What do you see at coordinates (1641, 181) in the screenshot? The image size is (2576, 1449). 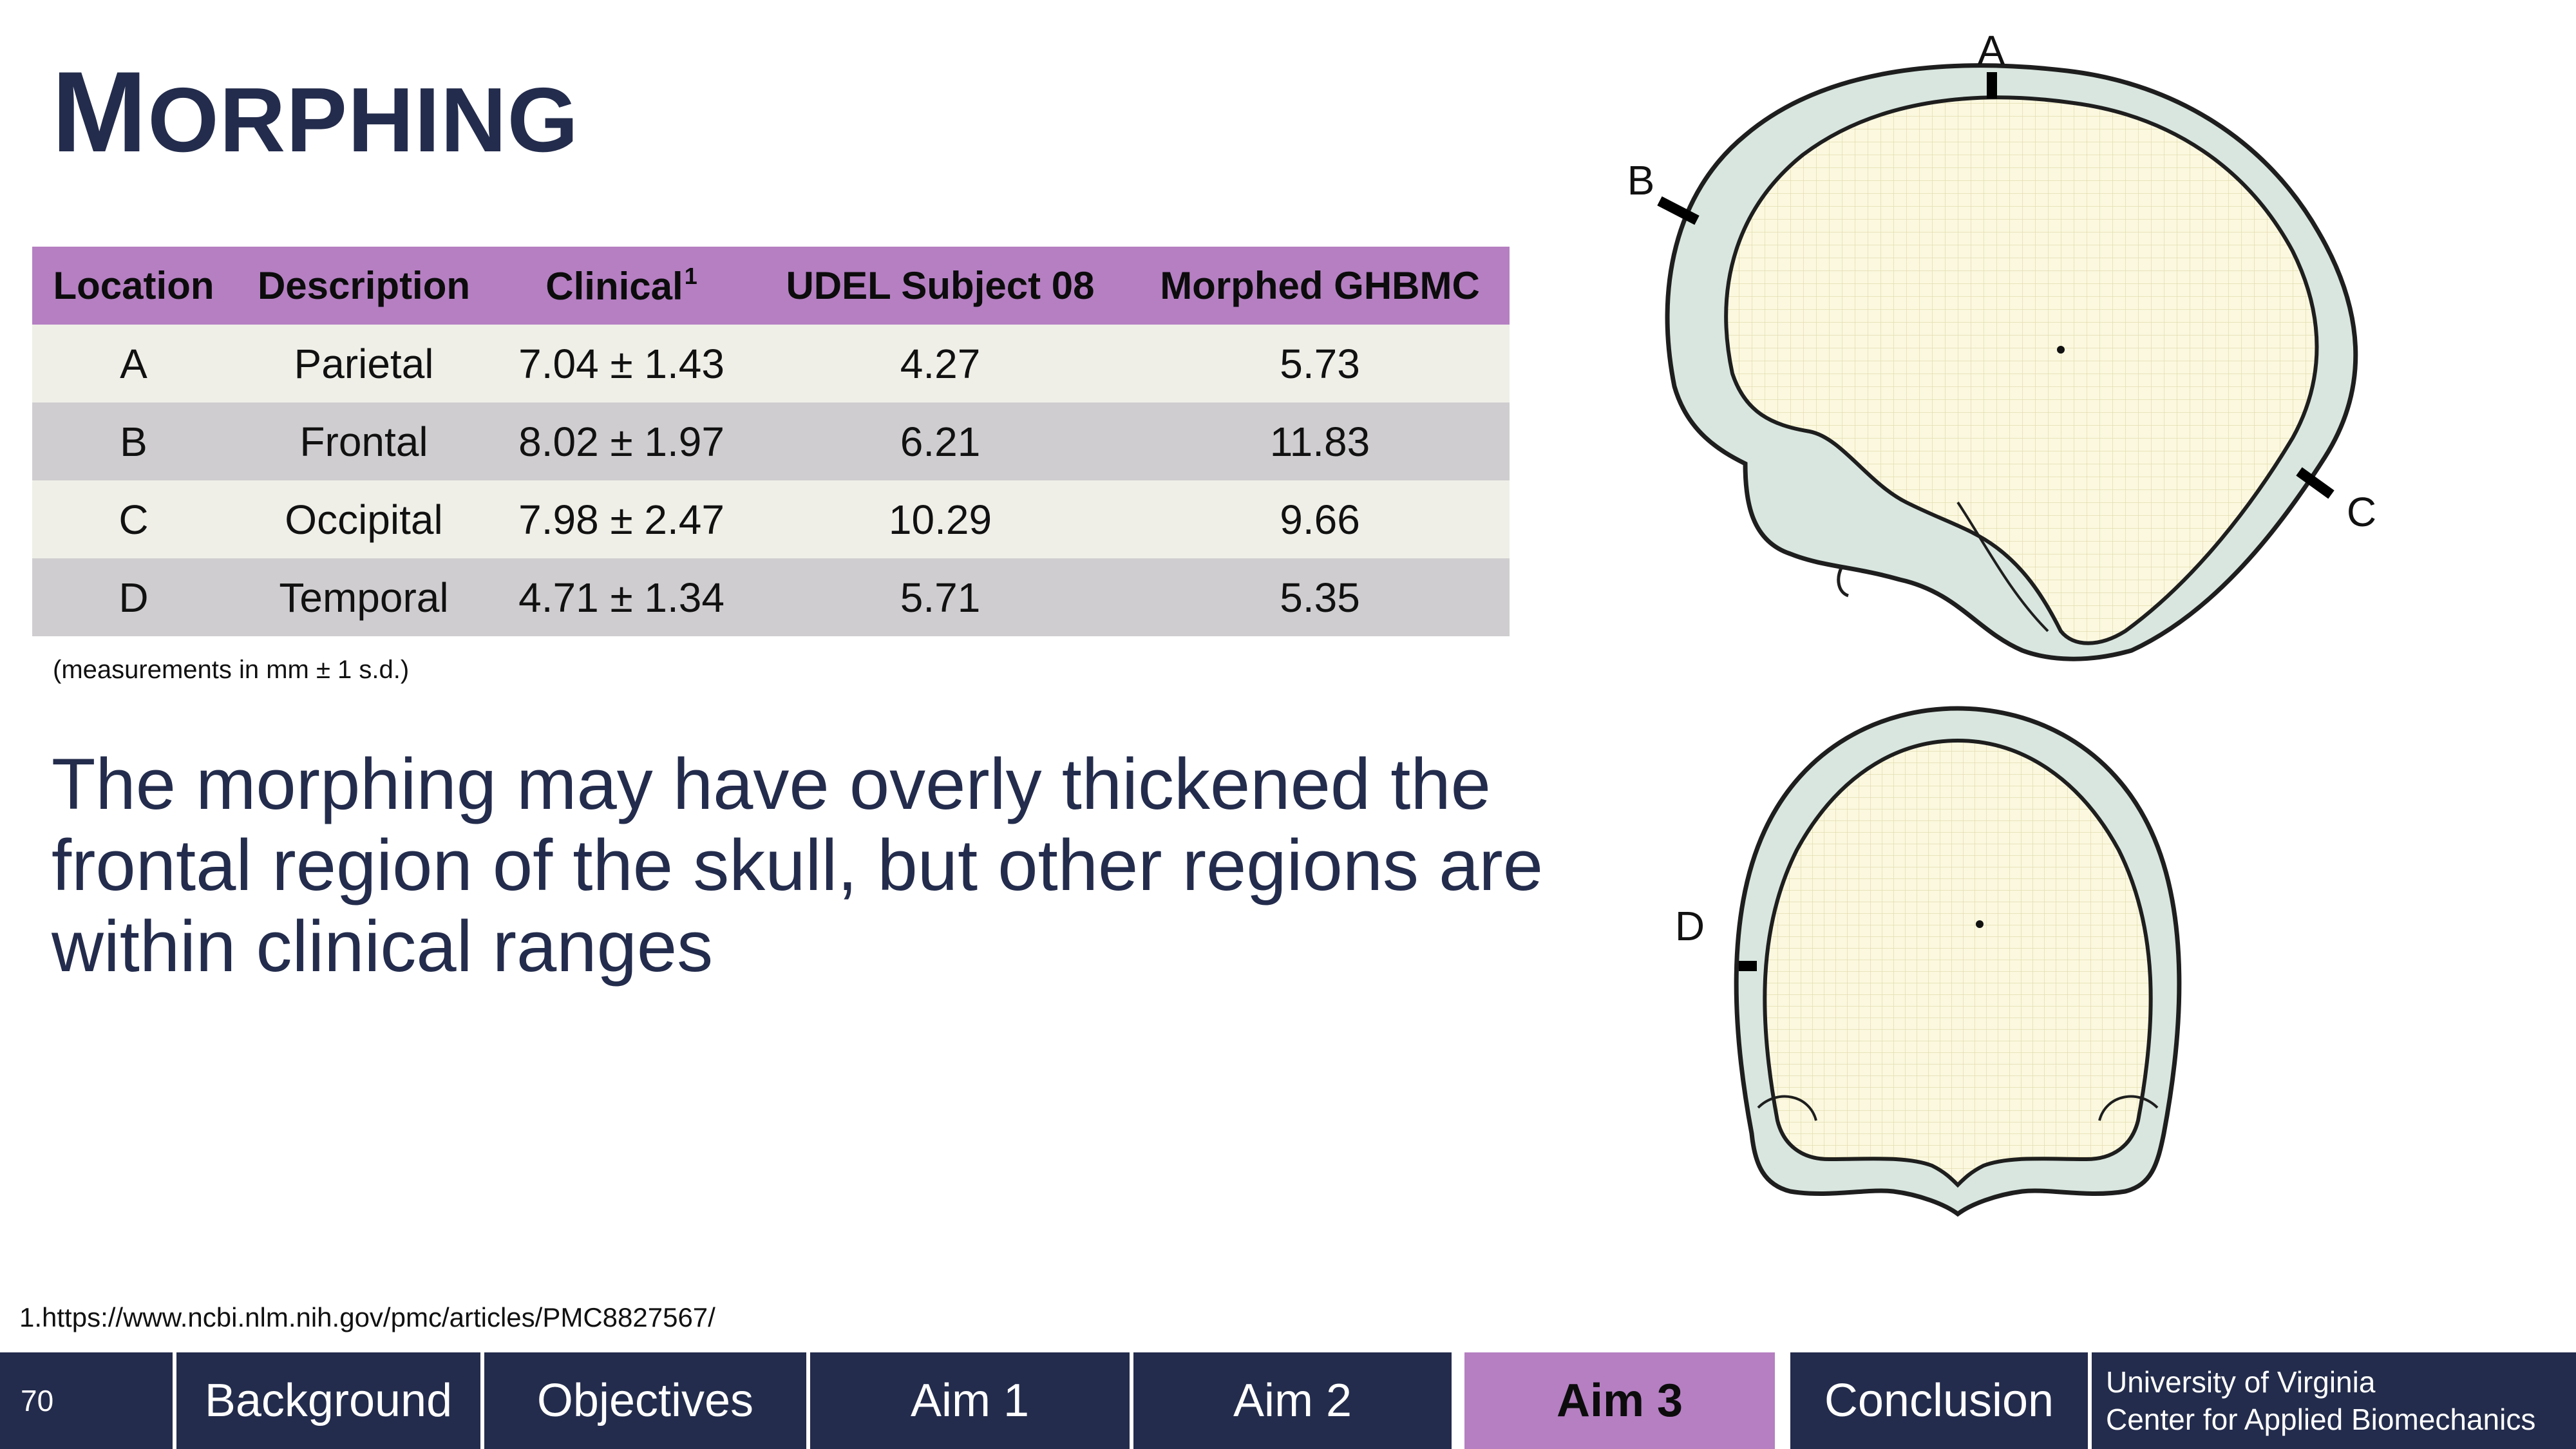 I see `label-b: B` at bounding box center [1641, 181].